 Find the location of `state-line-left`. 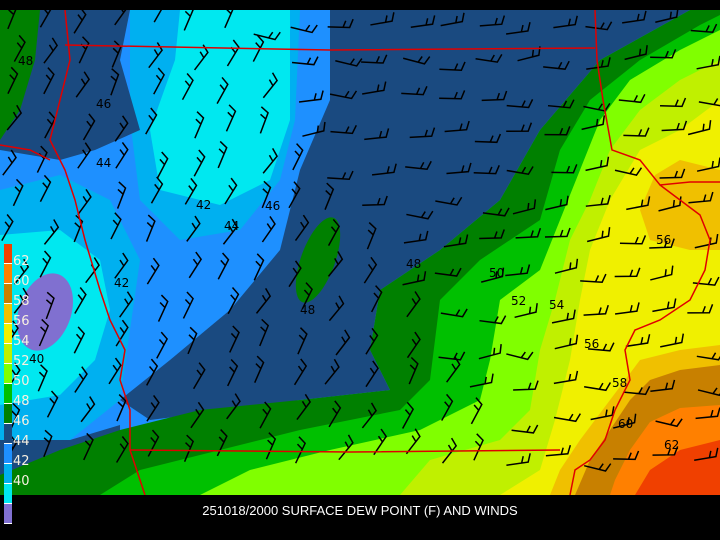

state-line-left is located at coordinates (25, 152).